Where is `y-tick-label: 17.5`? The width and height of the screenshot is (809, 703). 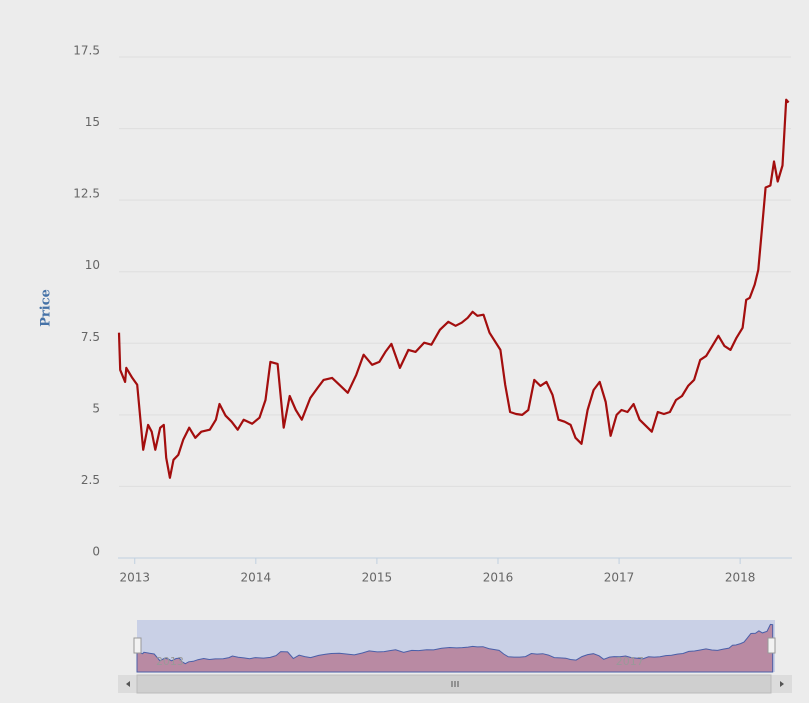
y-tick-label: 17.5 is located at coordinates (86, 51).